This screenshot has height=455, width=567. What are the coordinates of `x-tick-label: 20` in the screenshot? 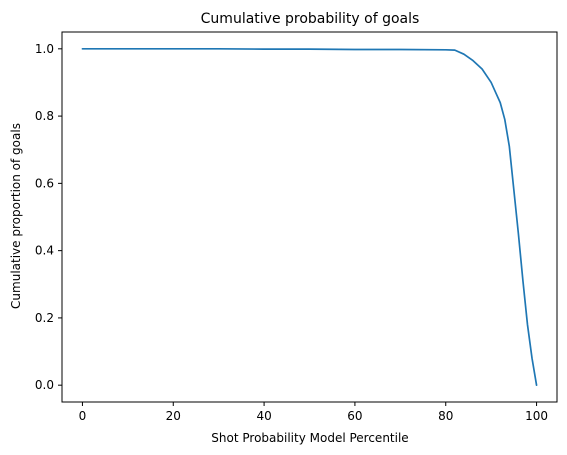 It's located at (173, 416).